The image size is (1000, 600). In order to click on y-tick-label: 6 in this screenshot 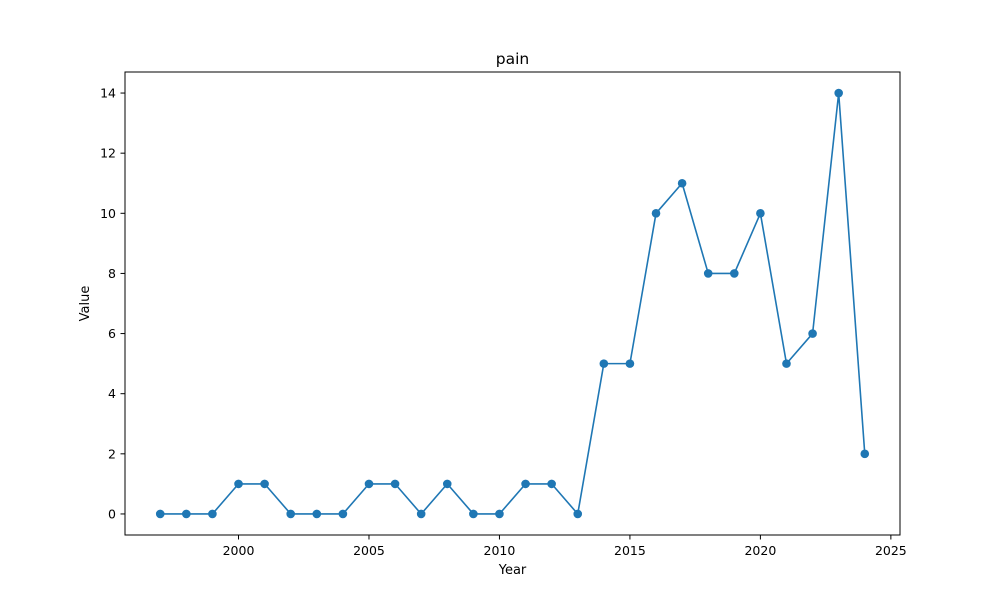, I will do `click(112, 333)`.